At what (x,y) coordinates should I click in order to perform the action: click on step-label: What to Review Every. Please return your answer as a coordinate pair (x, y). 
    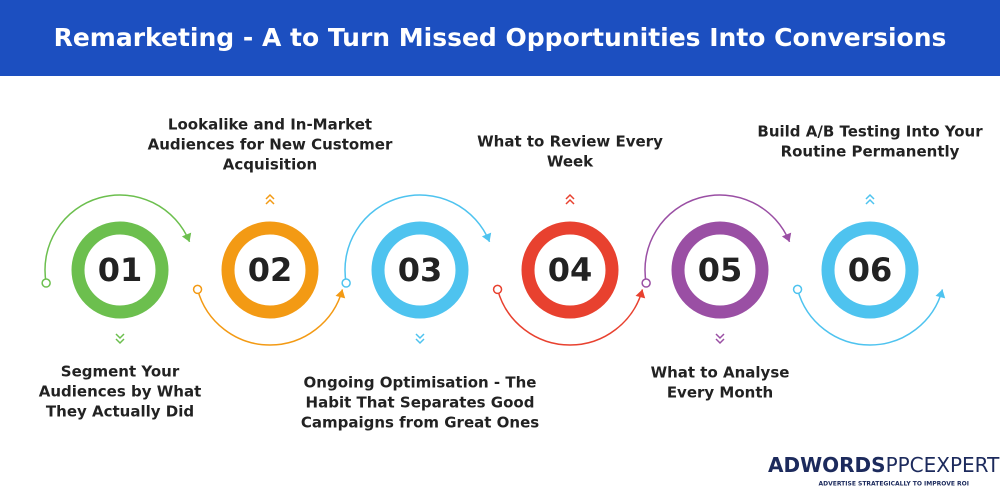
    Looking at the image, I should click on (570, 142).